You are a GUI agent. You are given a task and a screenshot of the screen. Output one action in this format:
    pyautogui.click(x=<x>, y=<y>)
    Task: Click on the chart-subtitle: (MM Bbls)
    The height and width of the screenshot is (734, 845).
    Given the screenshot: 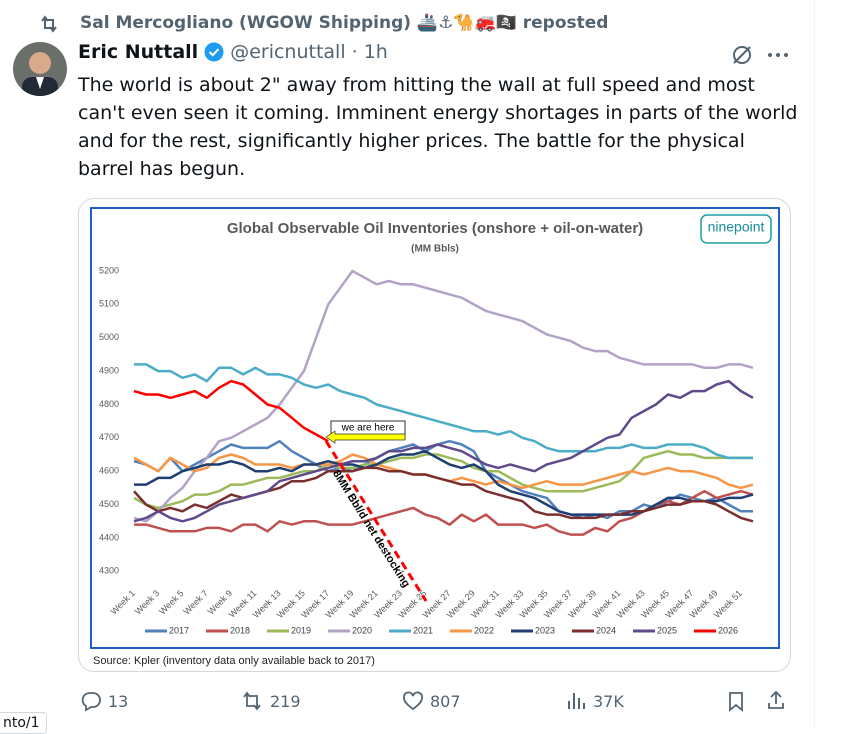 What is the action you would take?
    pyautogui.click(x=435, y=249)
    